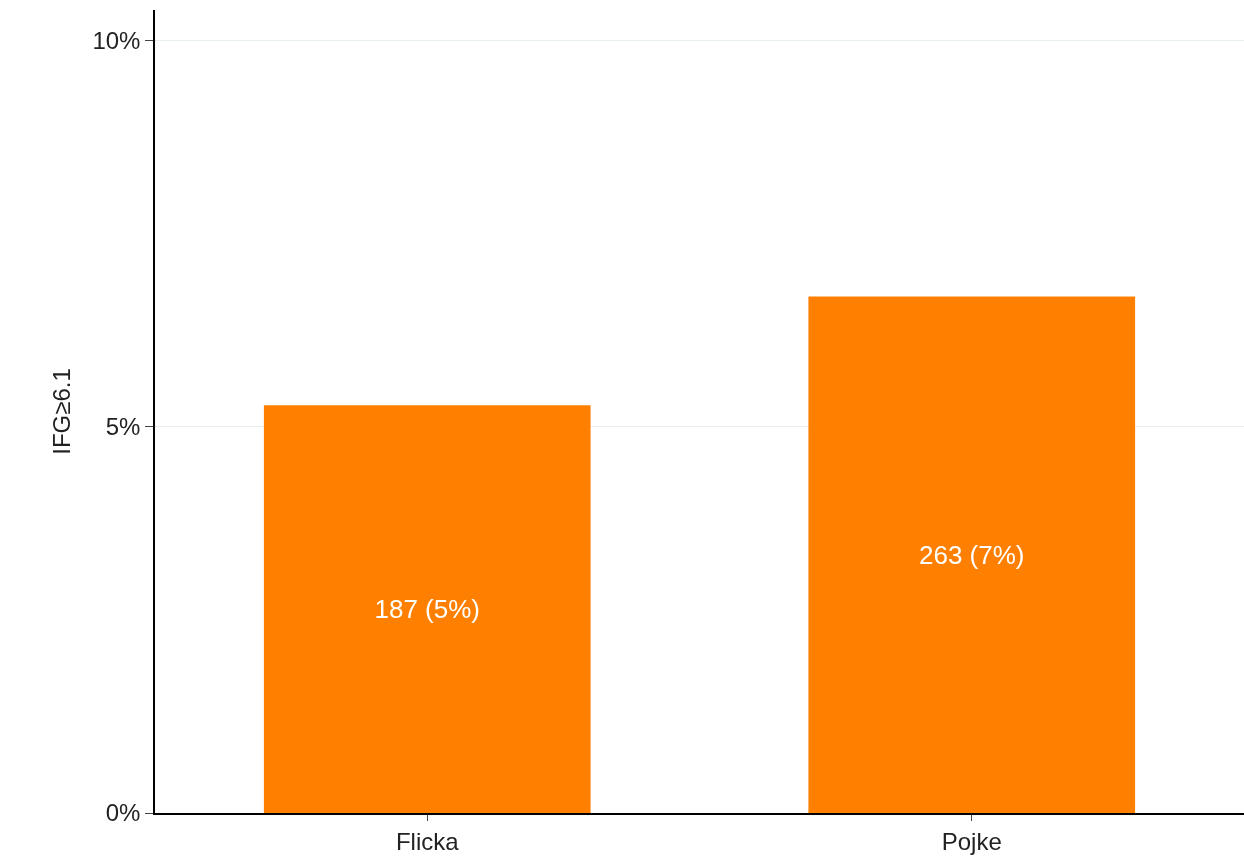 This screenshot has height=865, width=1244. What do you see at coordinates (123, 427) in the screenshot?
I see `y-tick-label: 5%` at bounding box center [123, 427].